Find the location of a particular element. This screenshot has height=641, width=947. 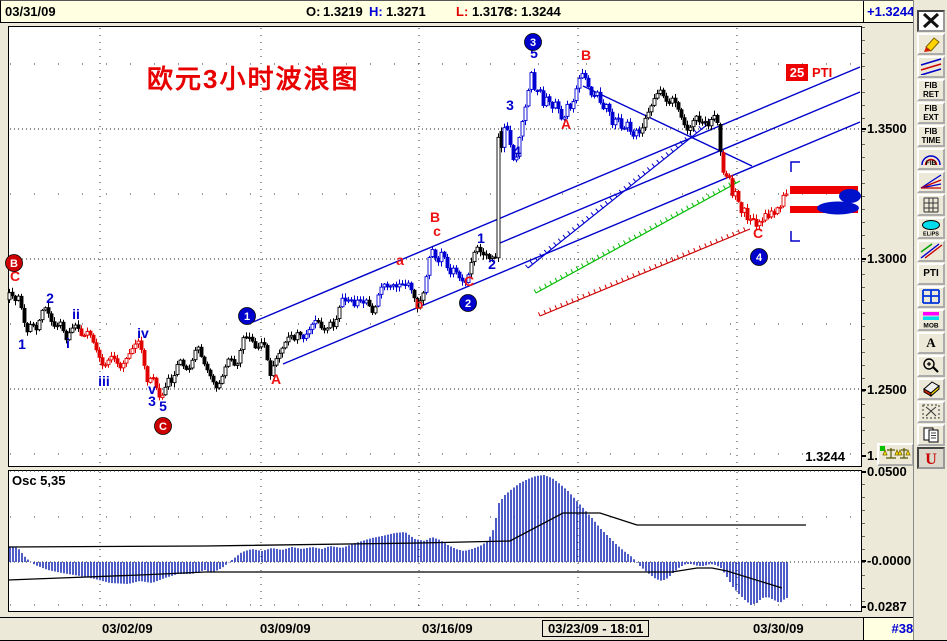

tool-fib-time: FIB TIME is located at coordinates (931, 136).